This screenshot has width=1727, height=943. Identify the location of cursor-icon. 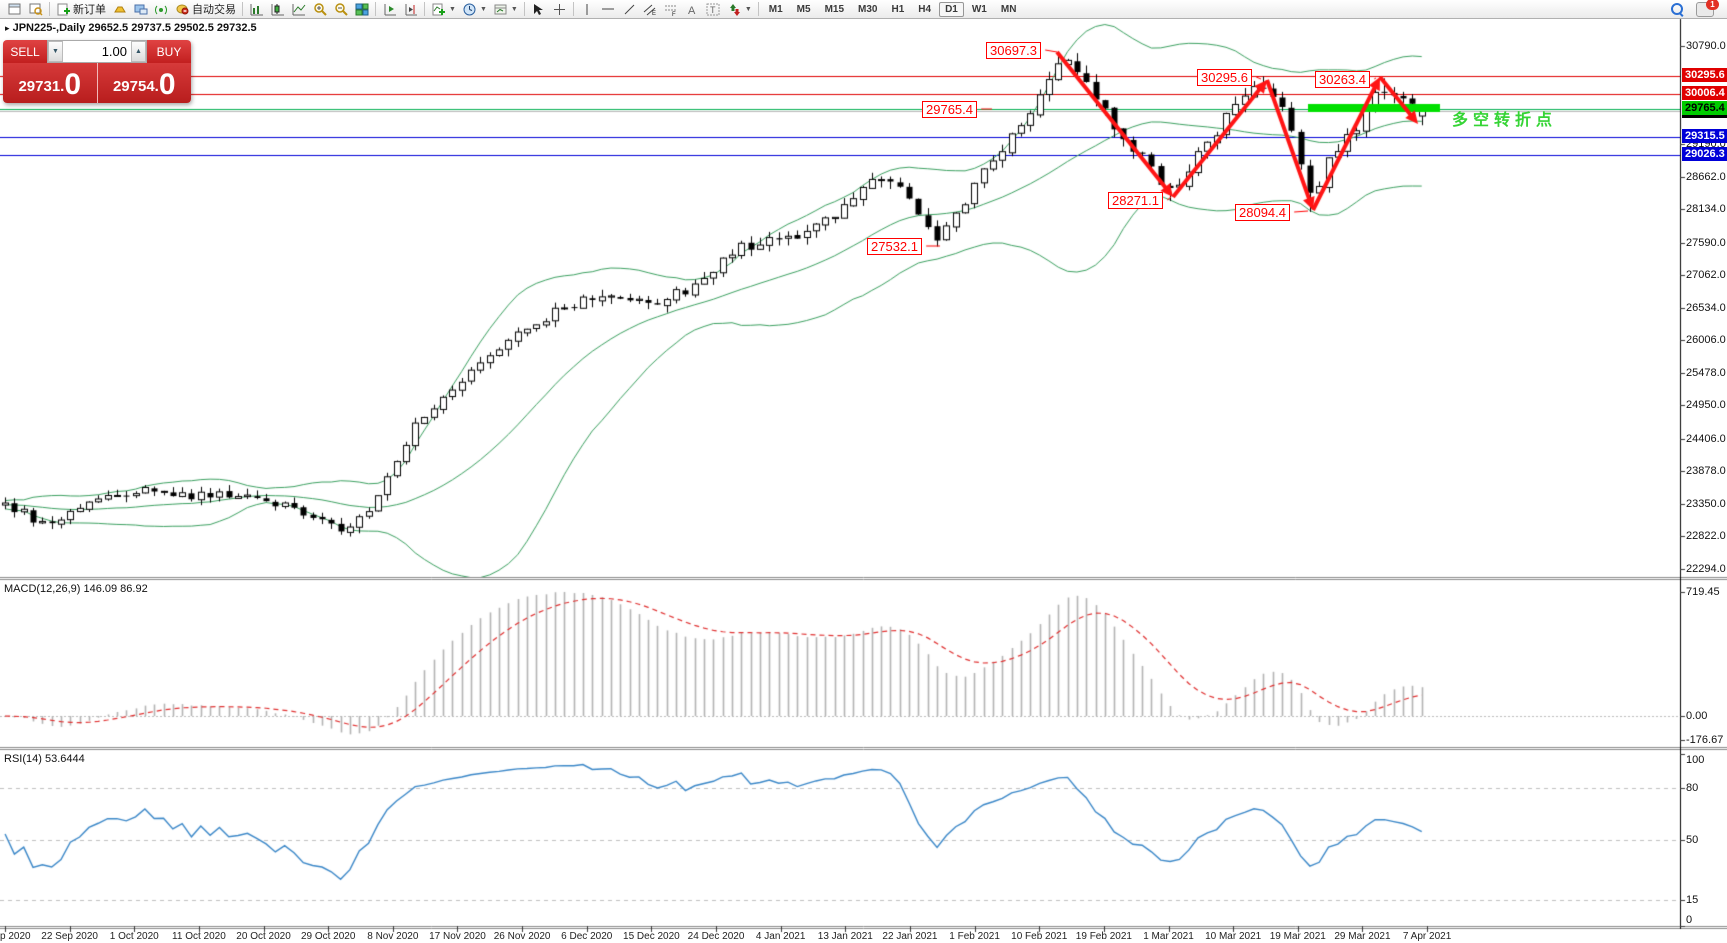
(538, 9).